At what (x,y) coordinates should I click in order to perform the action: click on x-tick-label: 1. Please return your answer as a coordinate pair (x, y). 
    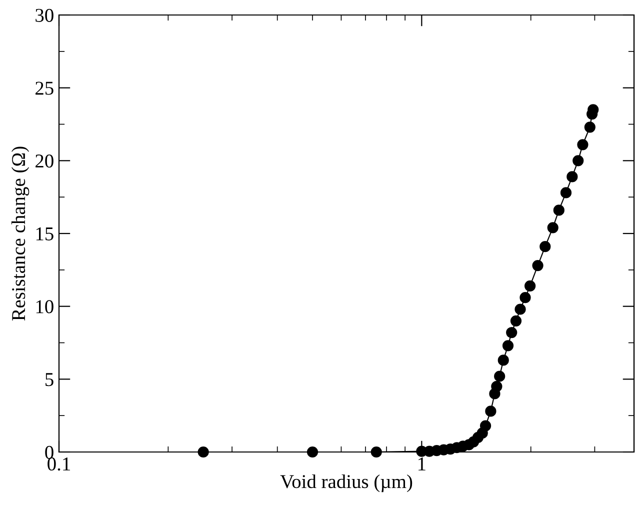
    Looking at the image, I should click on (422, 464).